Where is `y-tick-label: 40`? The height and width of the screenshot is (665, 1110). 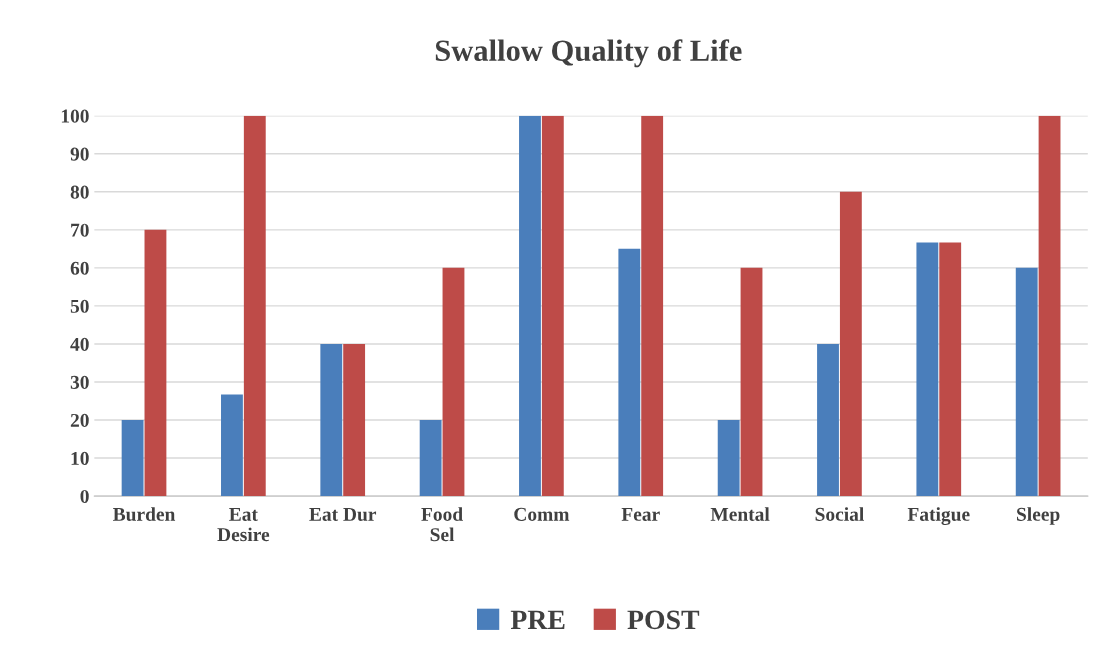 y-tick-label: 40 is located at coordinates (79, 344).